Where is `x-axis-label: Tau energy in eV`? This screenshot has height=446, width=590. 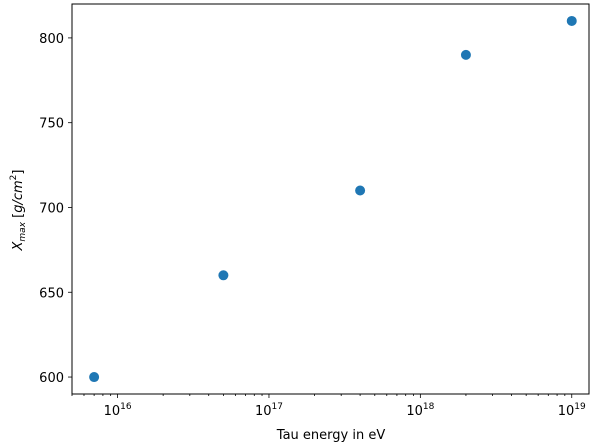 x-axis-label: Tau energy in eV is located at coordinates (331, 435).